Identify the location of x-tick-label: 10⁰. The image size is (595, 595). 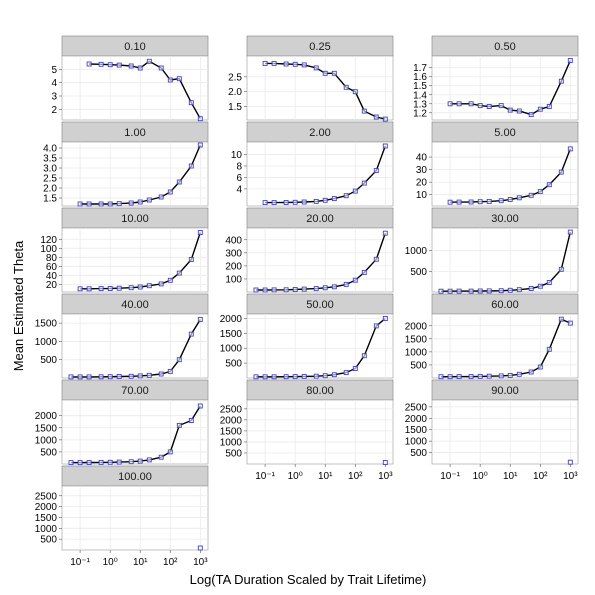
(295, 476).